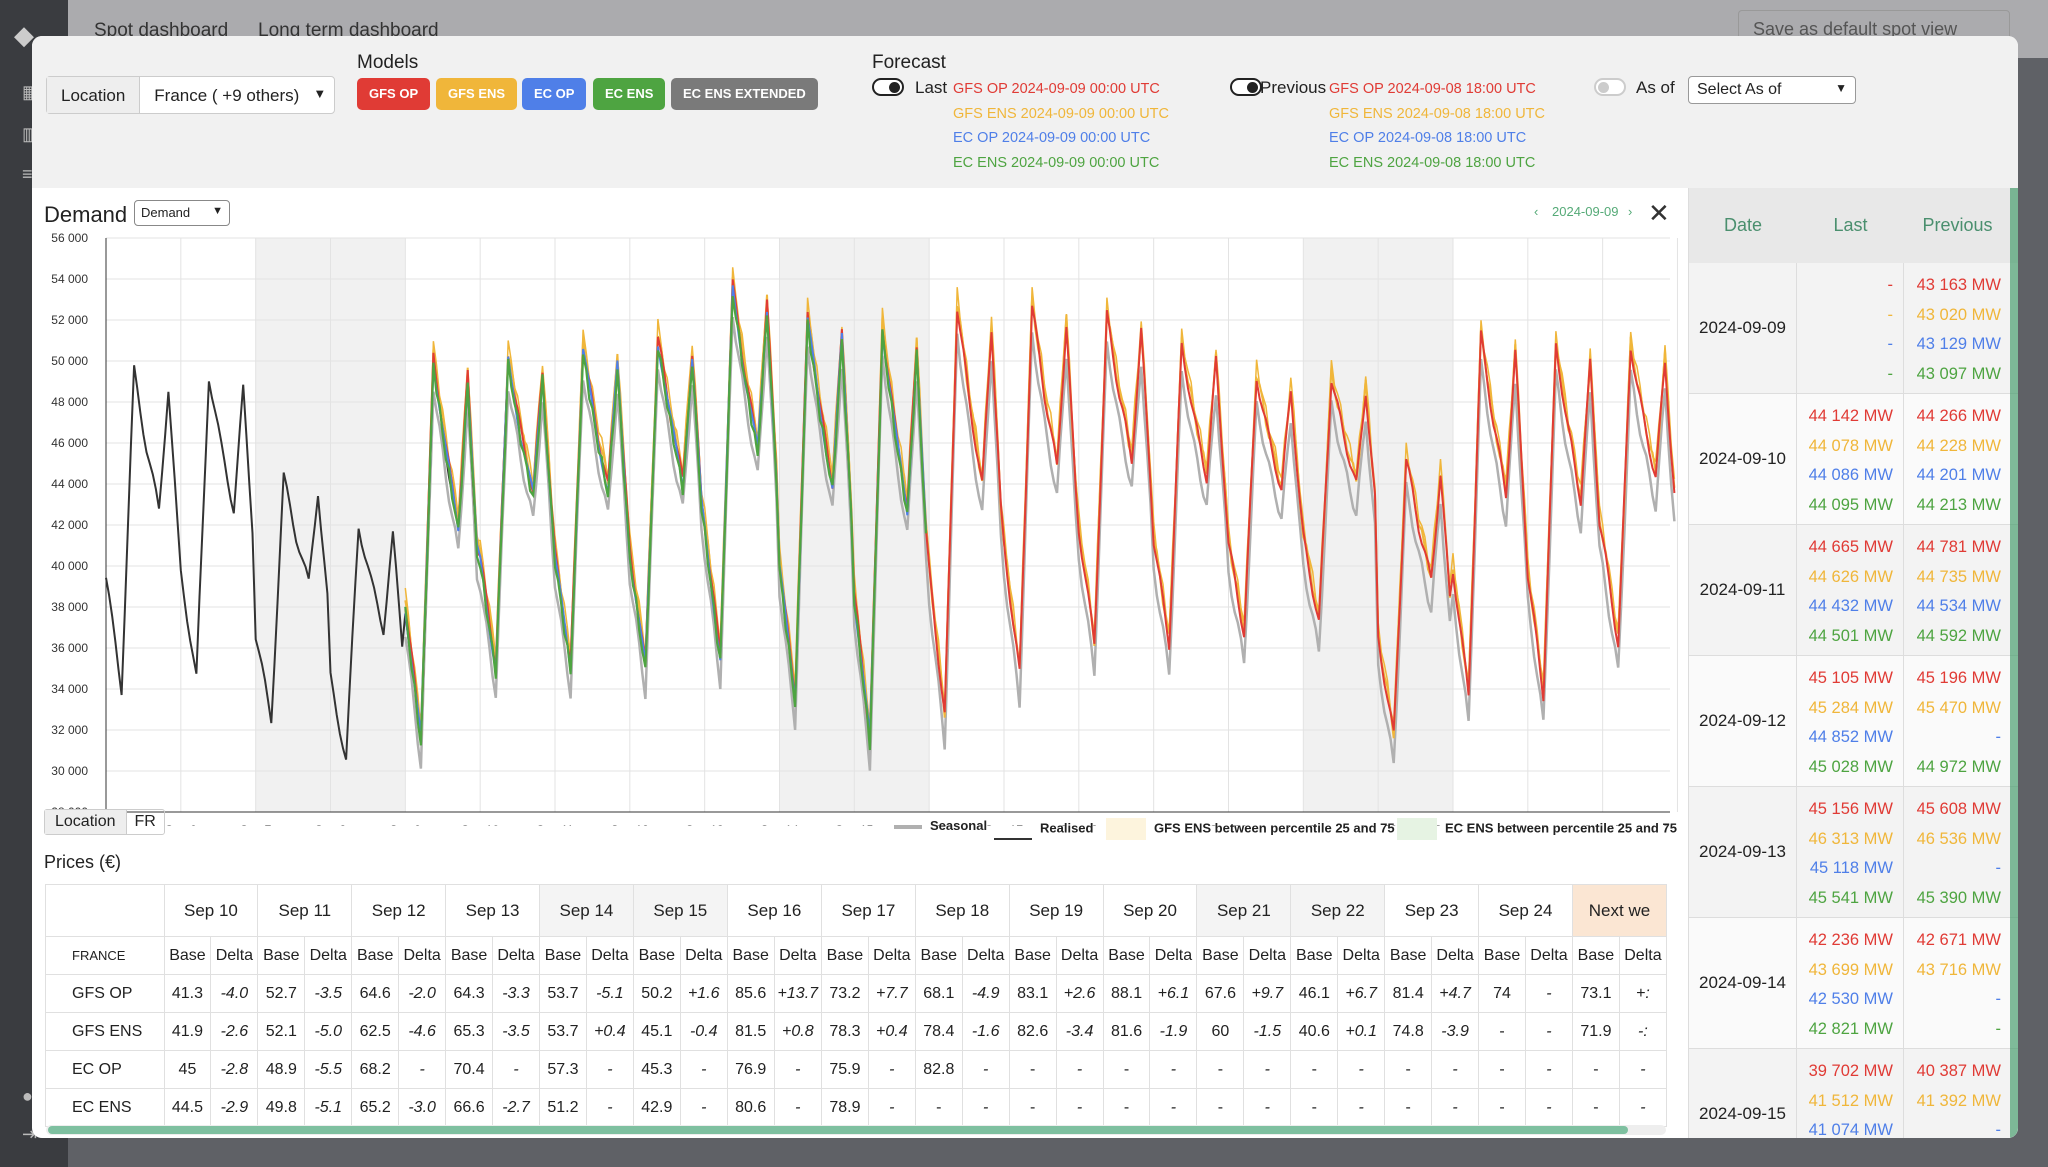 This screenshot has height=1167, width=2048. Describe the element at coordinates (744, 94) in the screenshot. I see `model-ec-ens-extended-button: EC ENS EXTENDED` at that location.